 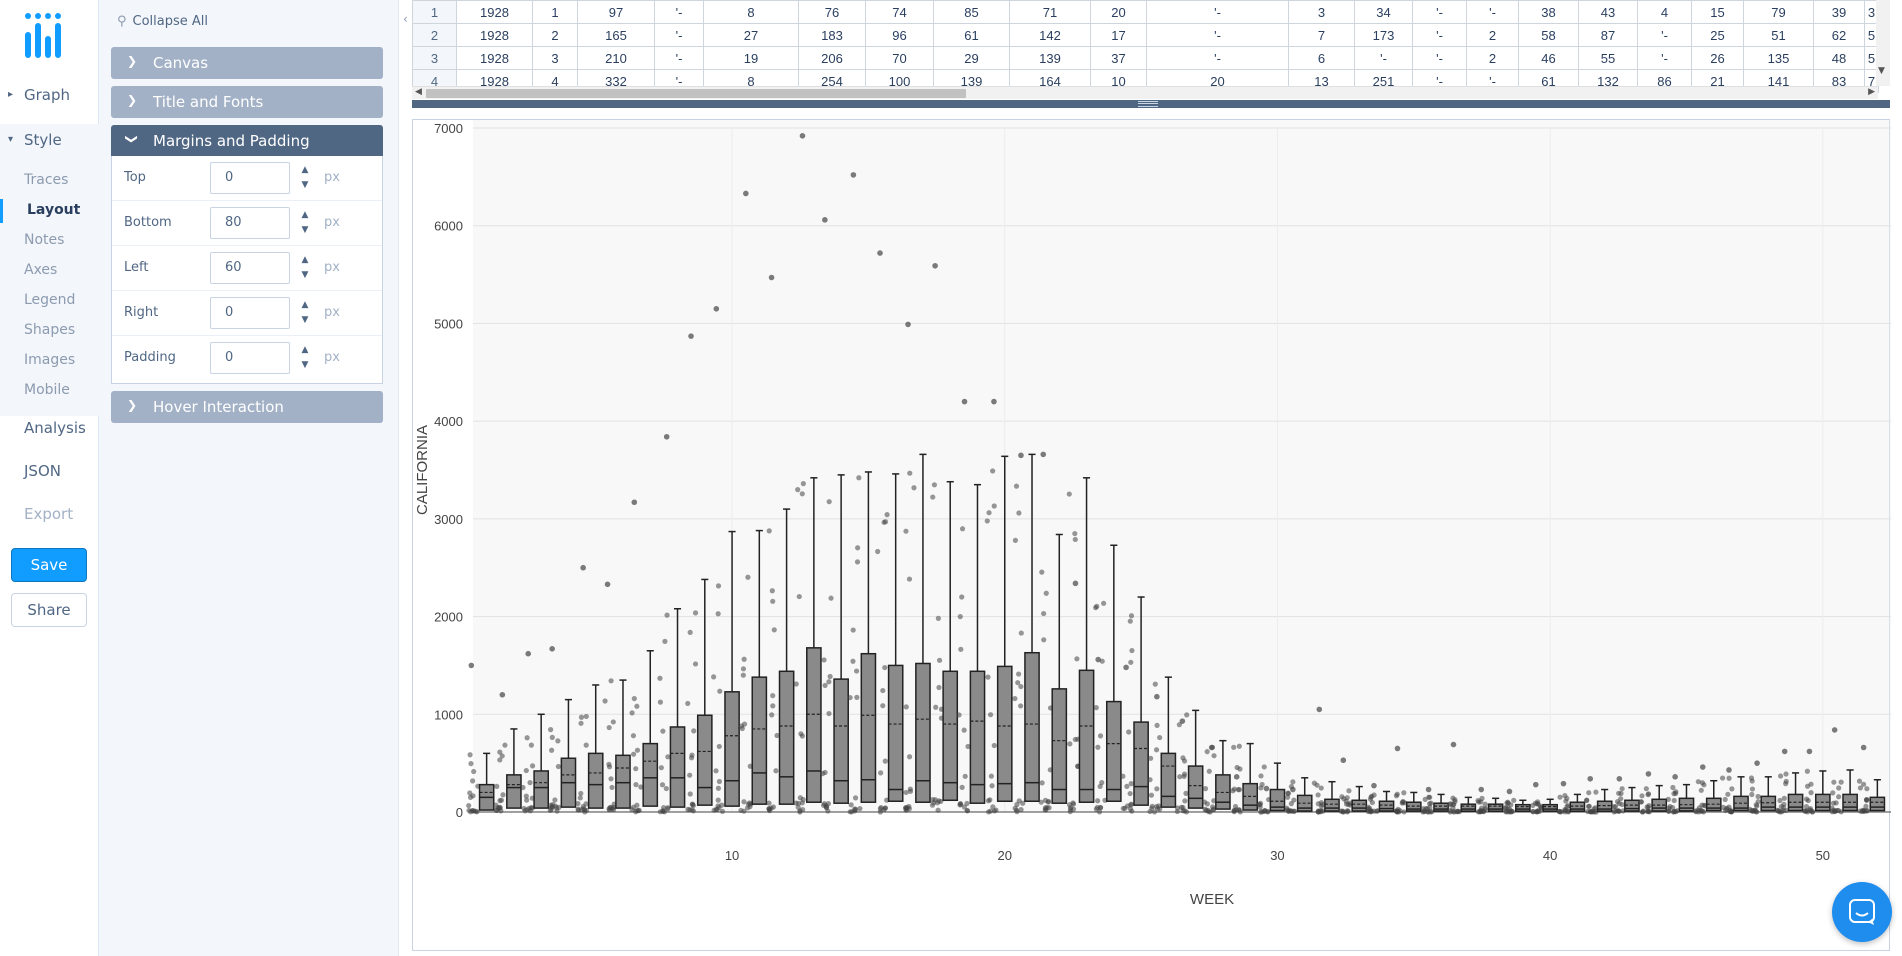 I want to click on margin-right-input: 0, so click(x=250, y=313).